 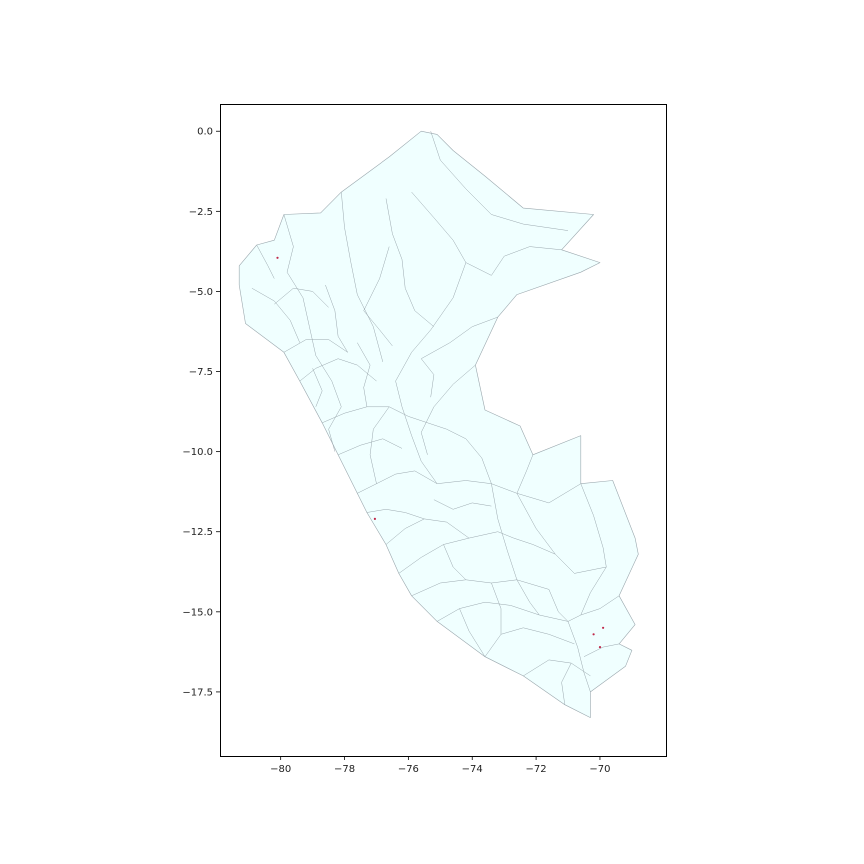 What do you see at coordinates (201, 372) in the screenshot?
I see `y-tick-label: −7.5` at bounding box center [201, 372].